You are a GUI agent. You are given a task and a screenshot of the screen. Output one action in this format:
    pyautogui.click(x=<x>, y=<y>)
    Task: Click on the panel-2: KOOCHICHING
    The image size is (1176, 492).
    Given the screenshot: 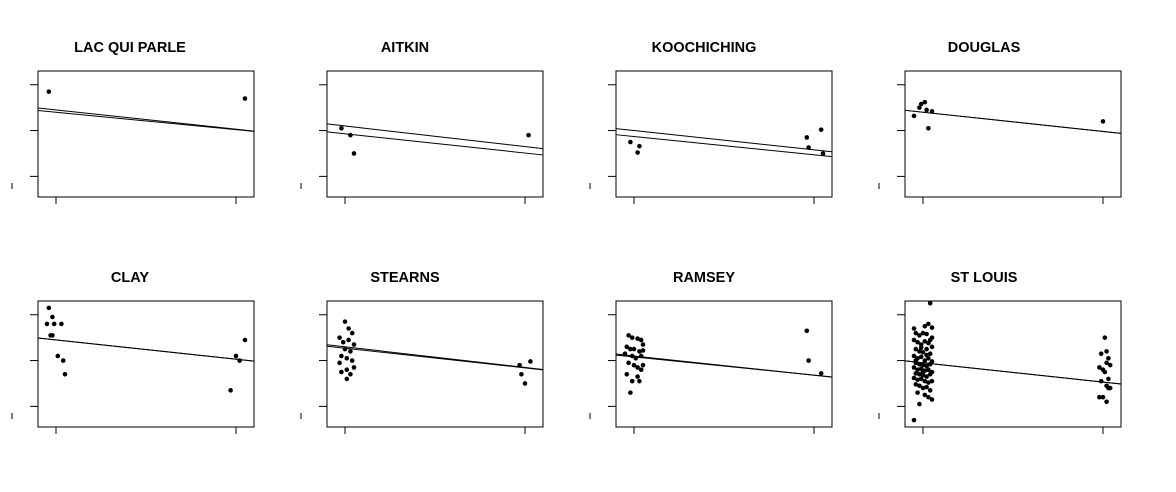 What is the action you would take?
    pyautogui.click(x=711, y=122)
    